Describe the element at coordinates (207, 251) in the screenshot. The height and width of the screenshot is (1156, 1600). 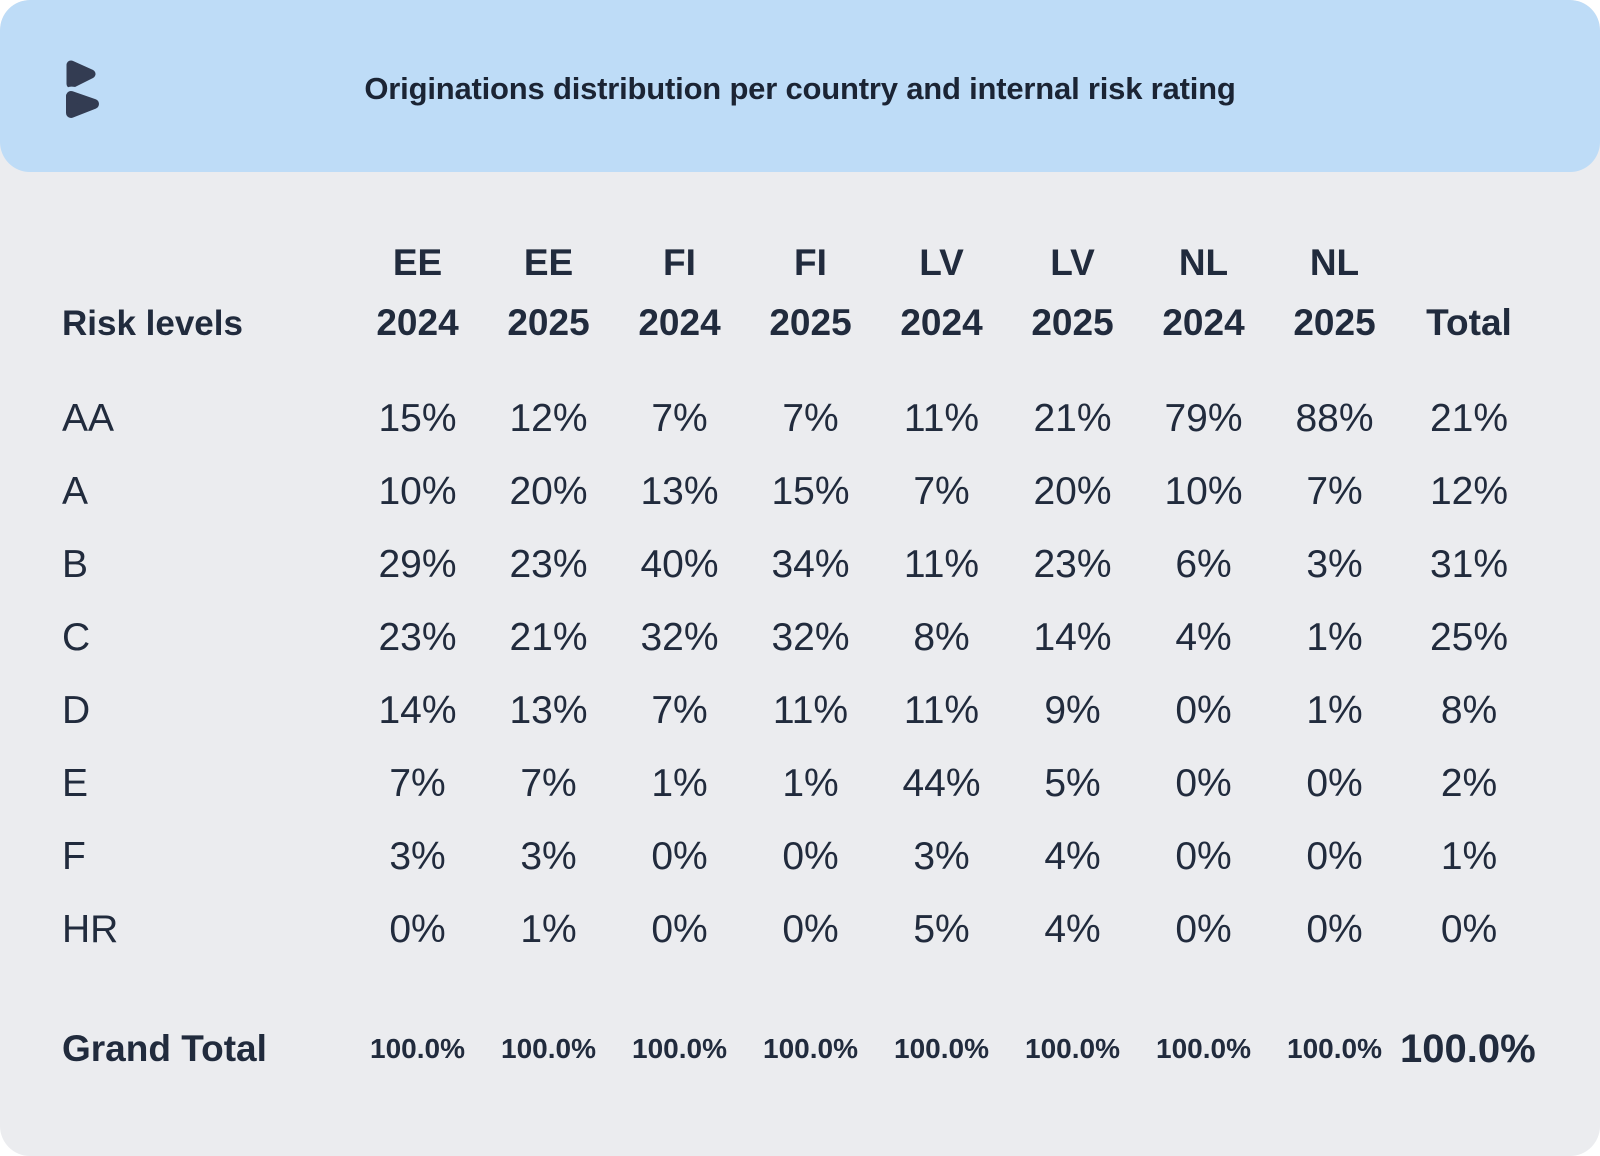
I see `risk-levels-header-spacer` at that location.